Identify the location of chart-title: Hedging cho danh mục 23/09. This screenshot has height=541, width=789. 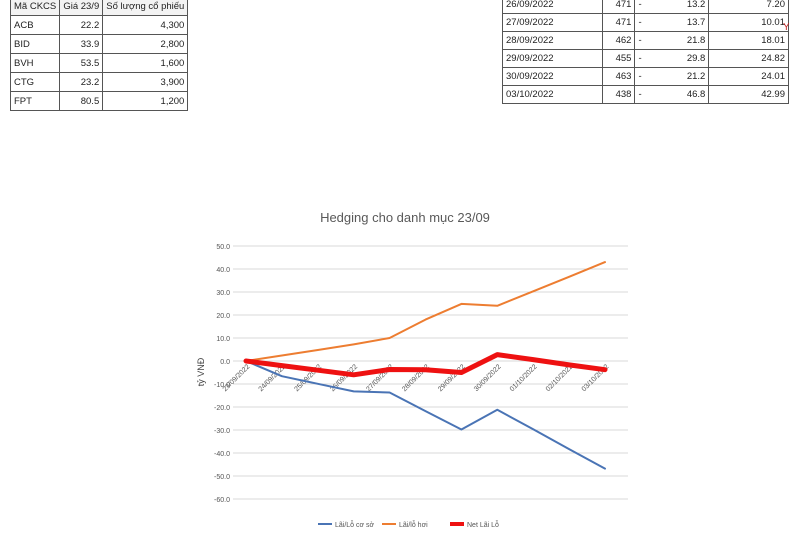
(405, 217).